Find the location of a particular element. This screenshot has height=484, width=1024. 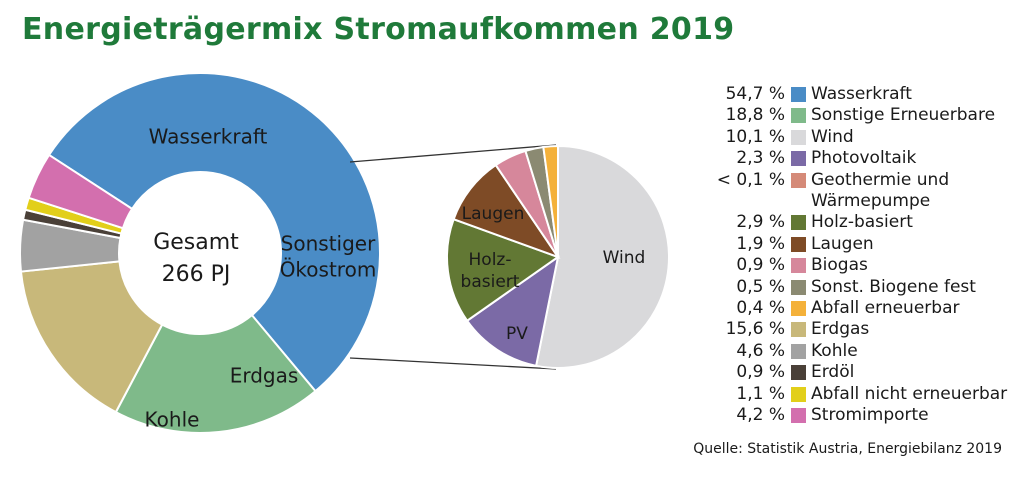

legend-percent: 4,2 % is located at coordinates (760, 415).